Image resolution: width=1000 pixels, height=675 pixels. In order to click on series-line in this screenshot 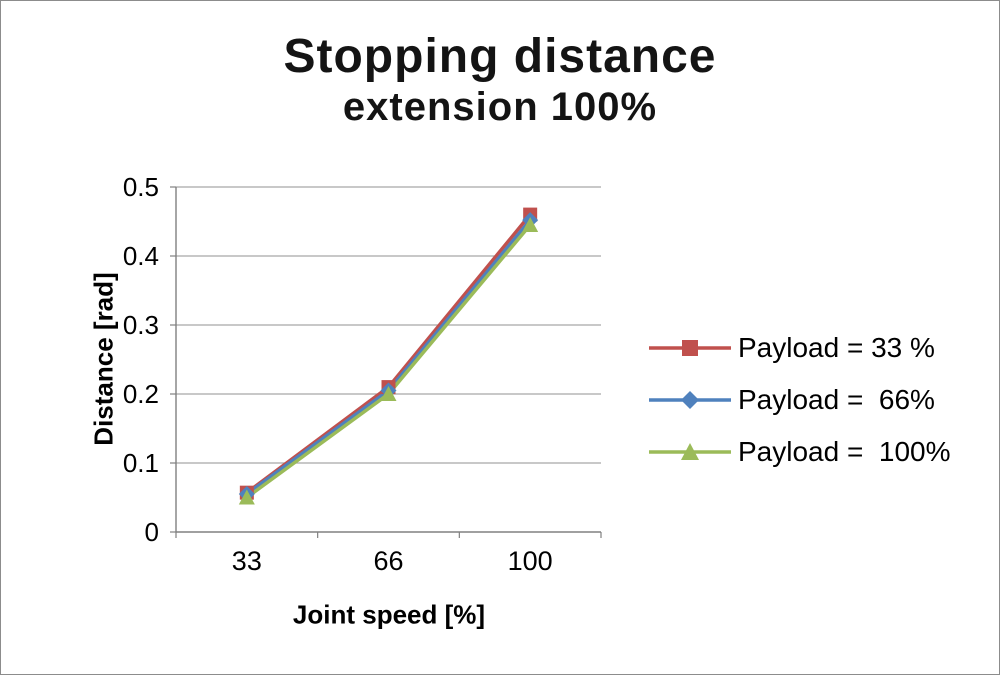, I will do `click(388, 357)`.